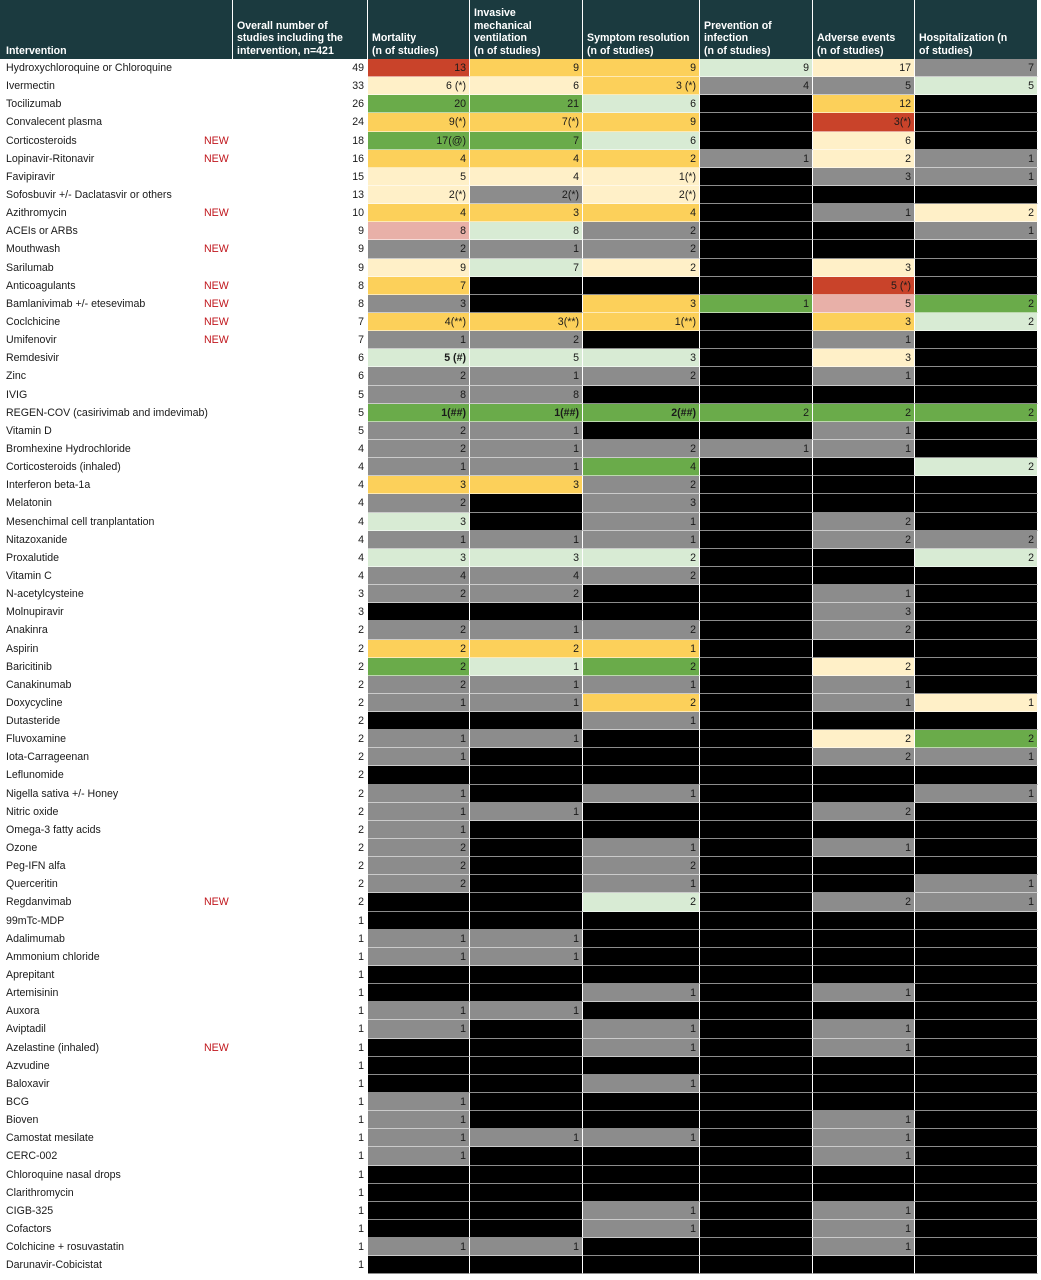  I want to click on symptom-resolution-cell: 9, so click(641, 68).